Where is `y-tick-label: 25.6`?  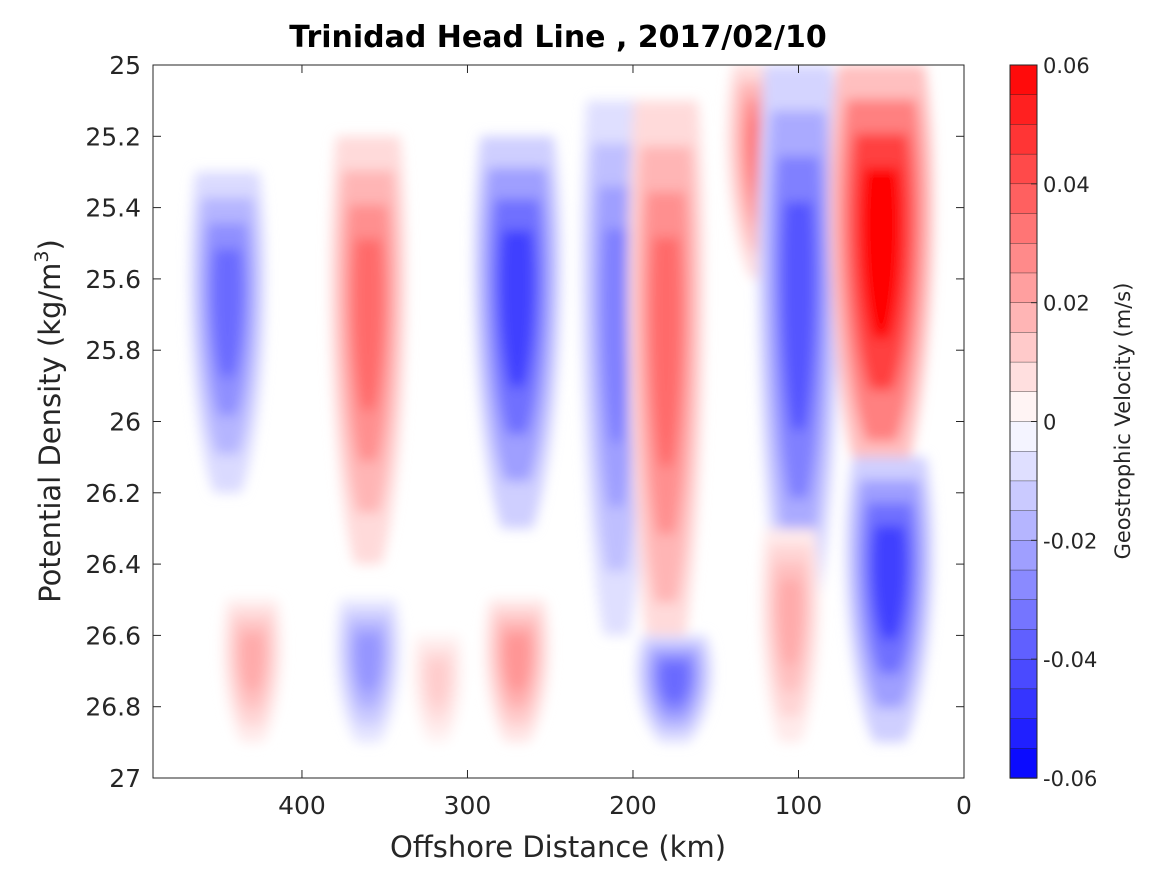 y-tick-label: 25.6 is located at coordinates (113, 279).